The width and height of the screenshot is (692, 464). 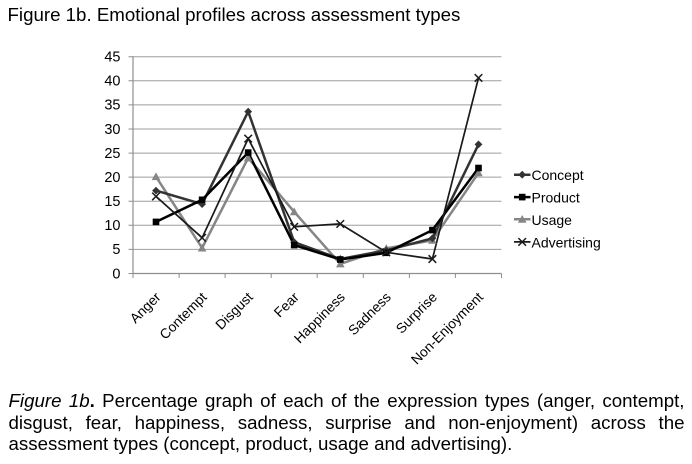 I want to click on svg-text: 10, so click(x=112, y=226).